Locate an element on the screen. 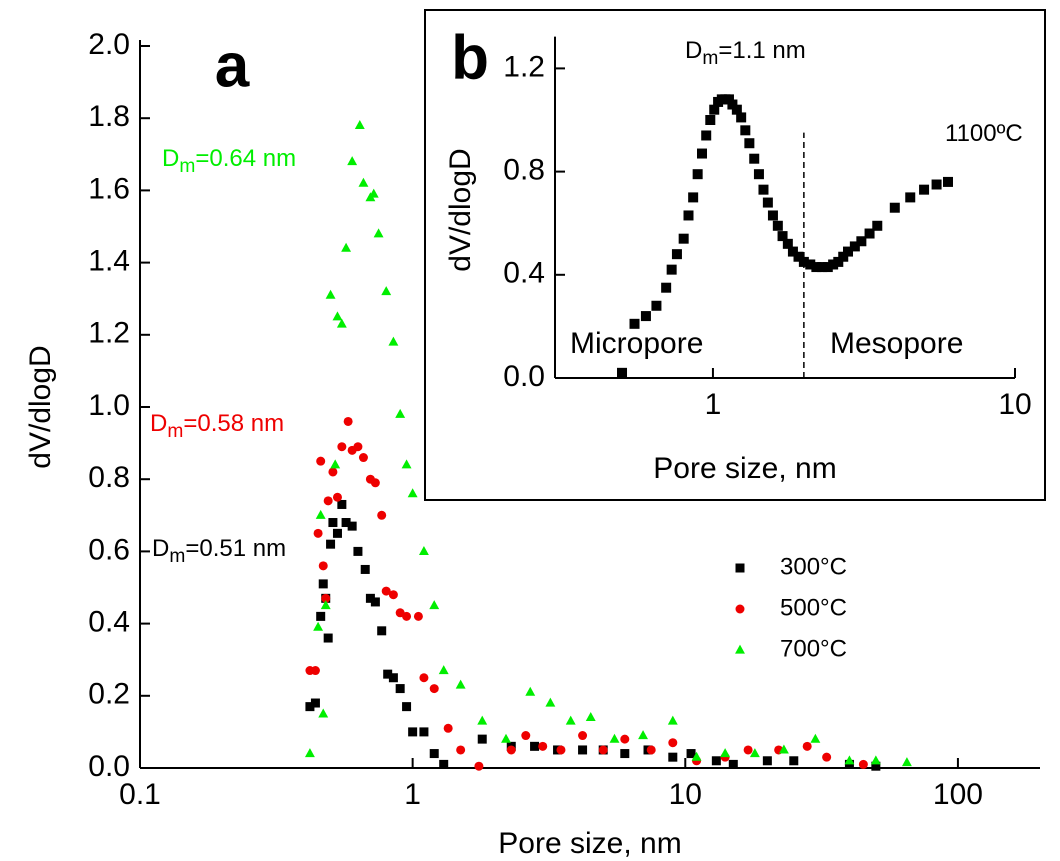 The height and width of the screenshot is (861, 1060). x-tick-label: 1 is located at coordinates (412, 794).